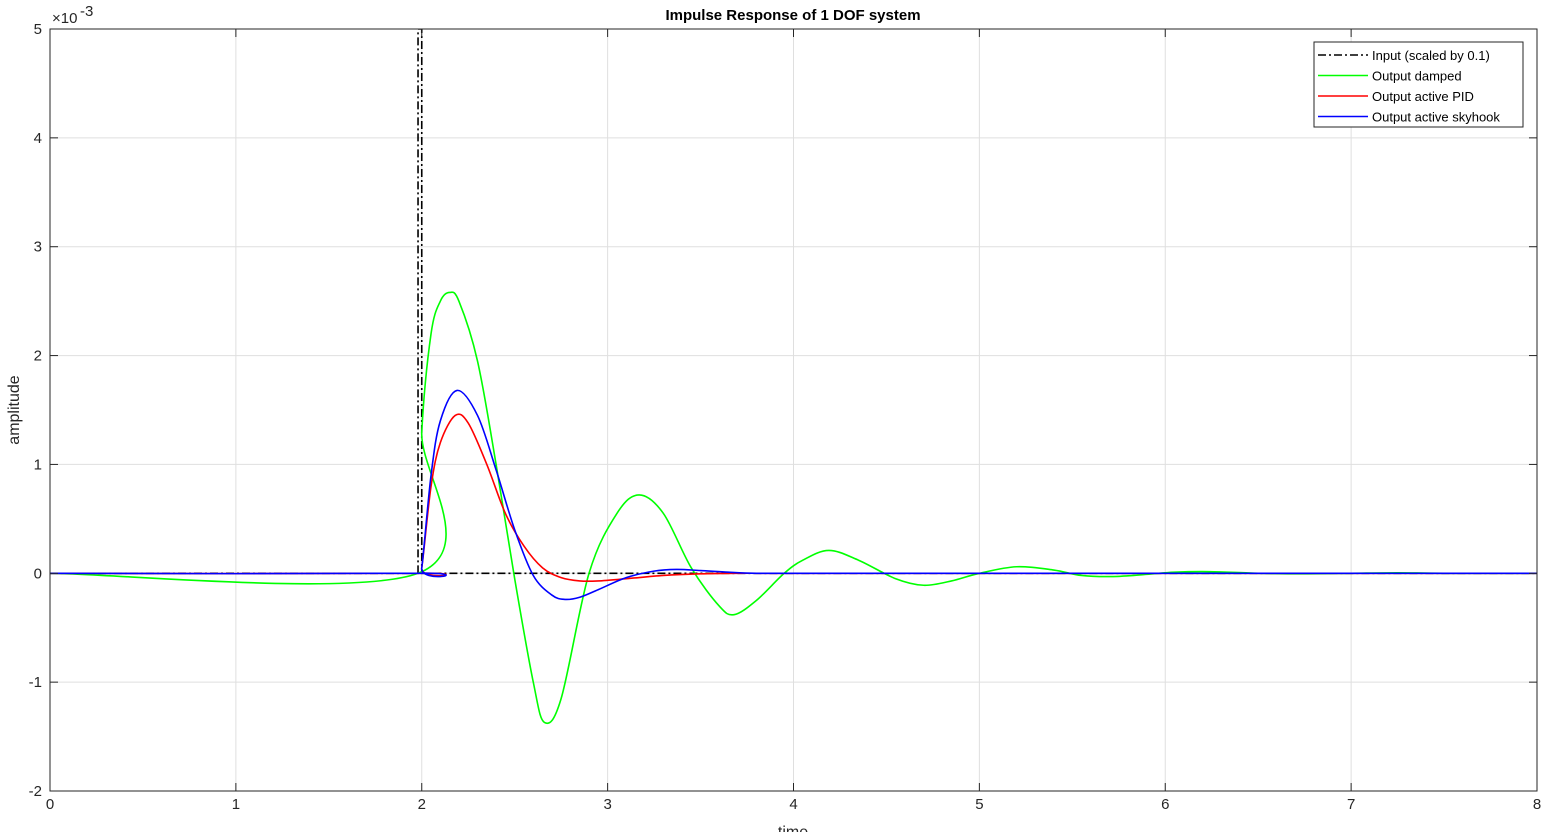 The width and height of the screenshot is (1545, 832). What do you see at coordinates (14, 409) in the screenshot?
I see `y-axis-label: amplitude` at bounding box center [14, 409].